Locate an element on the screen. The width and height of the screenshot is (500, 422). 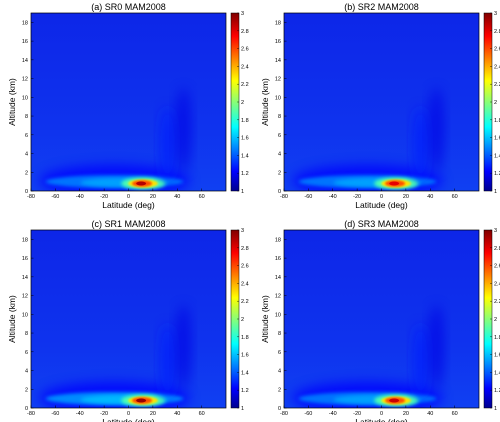
y-tick-label: 12 is located at coordinates (278, 80).